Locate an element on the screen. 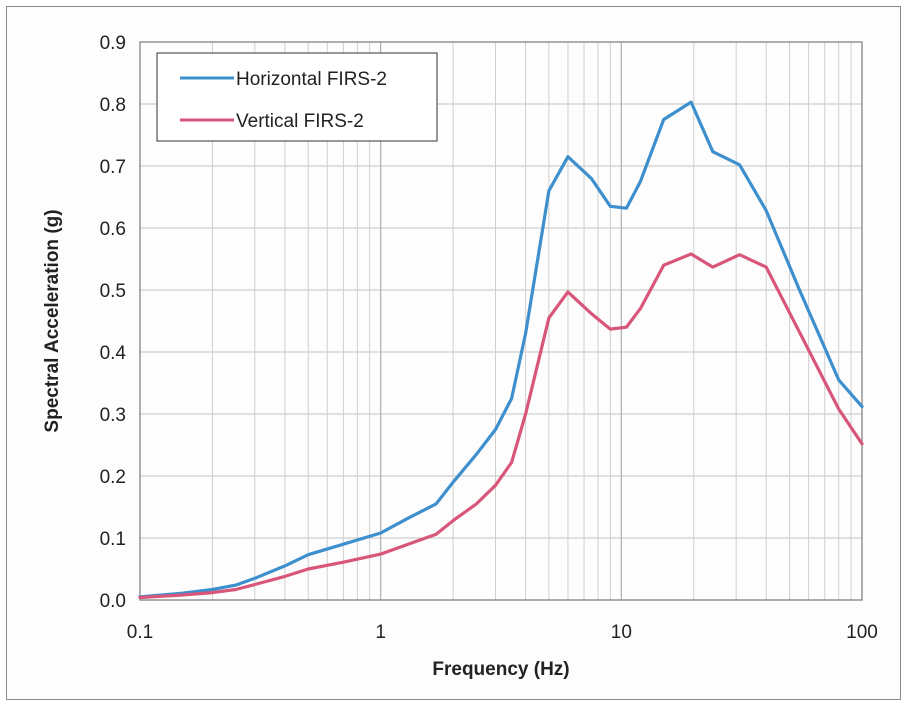 The image size is (909, 707). y-axis-ticks: 0.0 0.1 0.2 0.3 0.4 0.5 0.6 0.7 0.8 0.9 is located at coordinates (113, 322).